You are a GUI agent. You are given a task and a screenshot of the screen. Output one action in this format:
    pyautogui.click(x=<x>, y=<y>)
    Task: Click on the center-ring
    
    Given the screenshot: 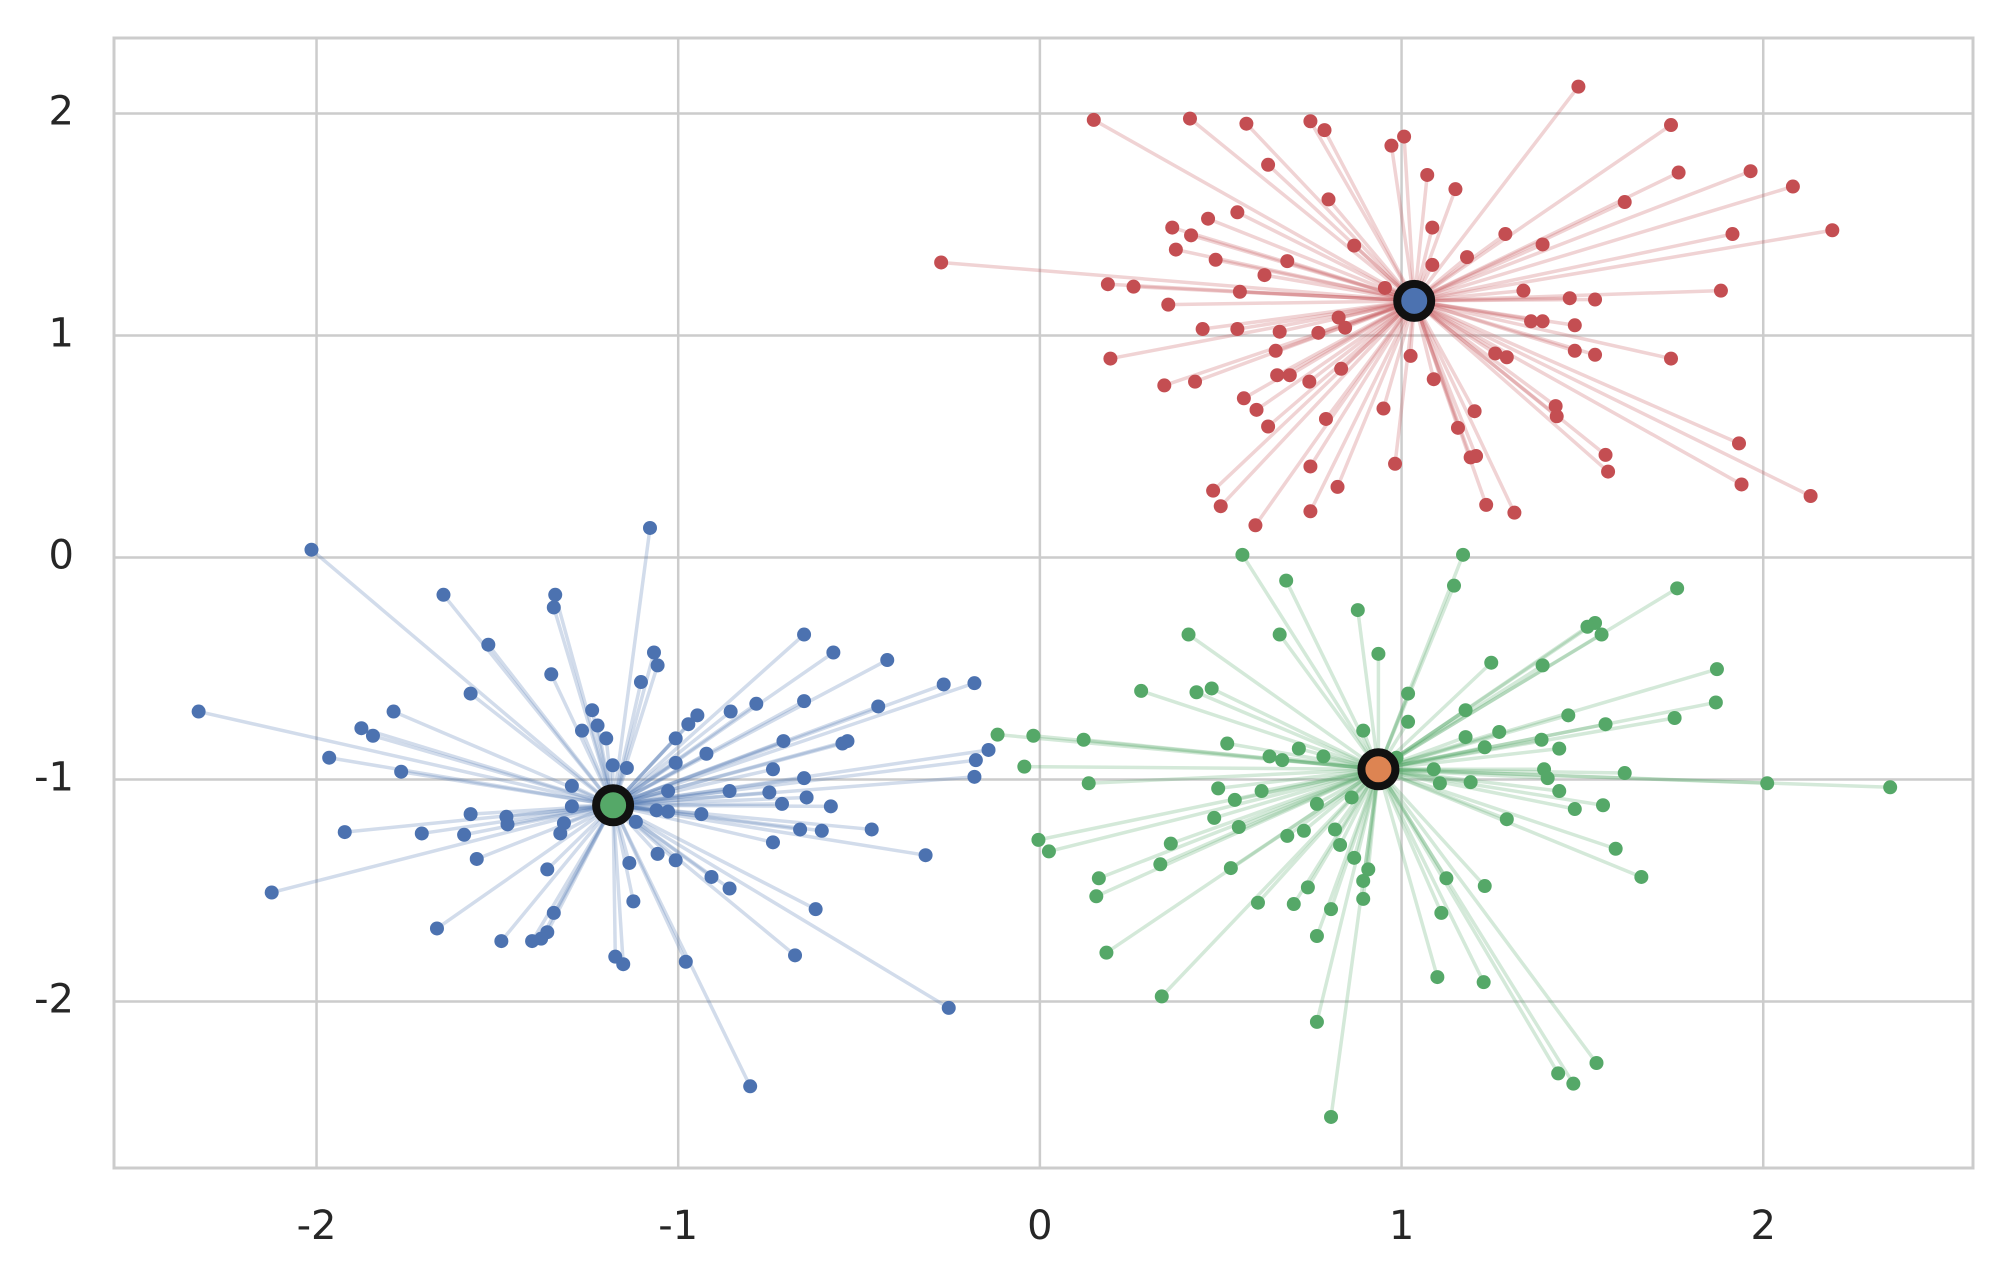 What is the action you would take?
    pyautogui.click(x=1378, y=769)
    